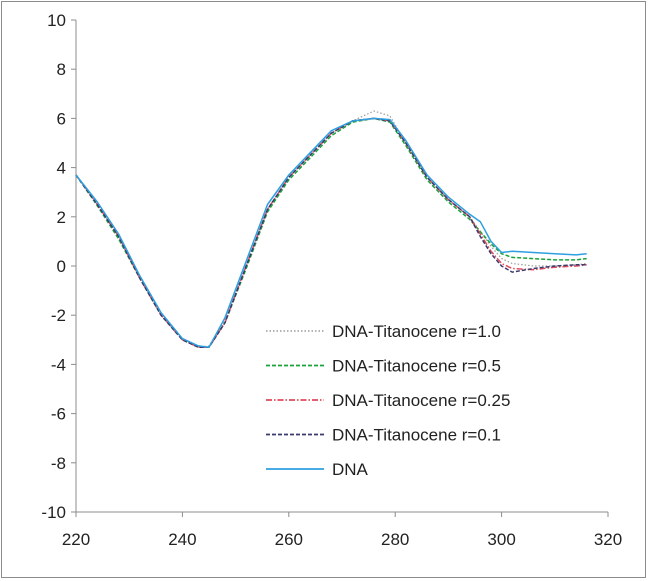  What do you see at coordinates (61, 118) in the screenshot?
I see `y-tick-label: 6` at bounding box center [61, 118].